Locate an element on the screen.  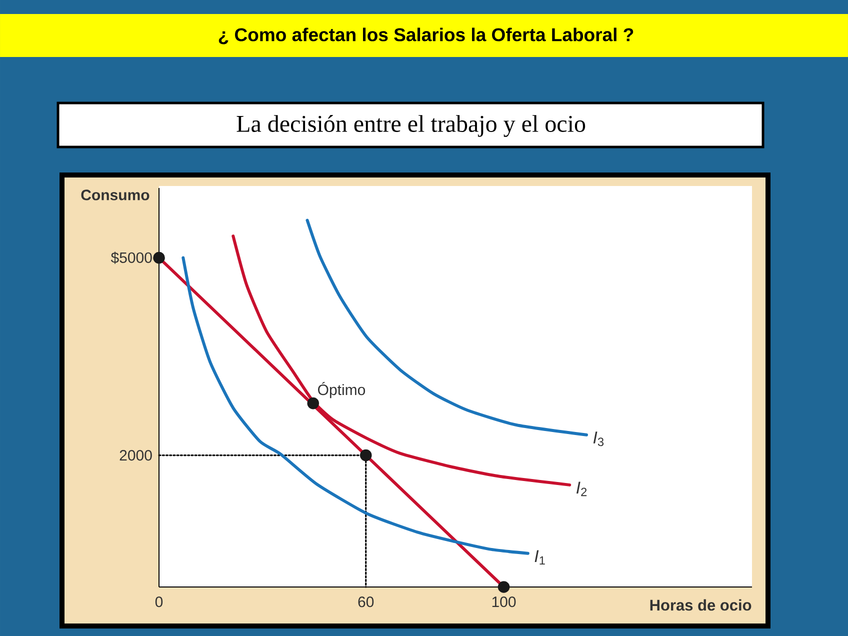
y-tick-label: $5000 is located at coordinates (131, 258).